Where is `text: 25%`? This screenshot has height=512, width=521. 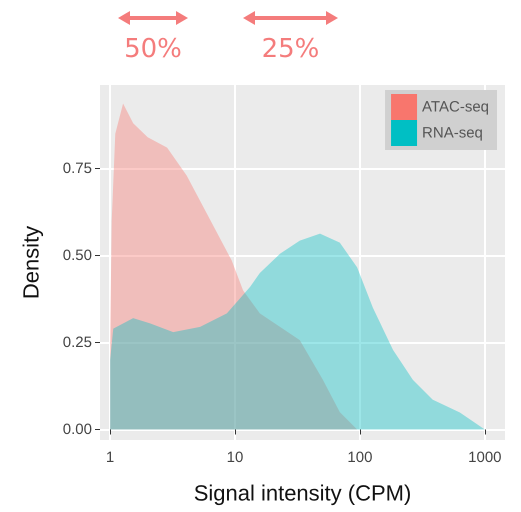 text: 25% is located at coordinates (290, 49).